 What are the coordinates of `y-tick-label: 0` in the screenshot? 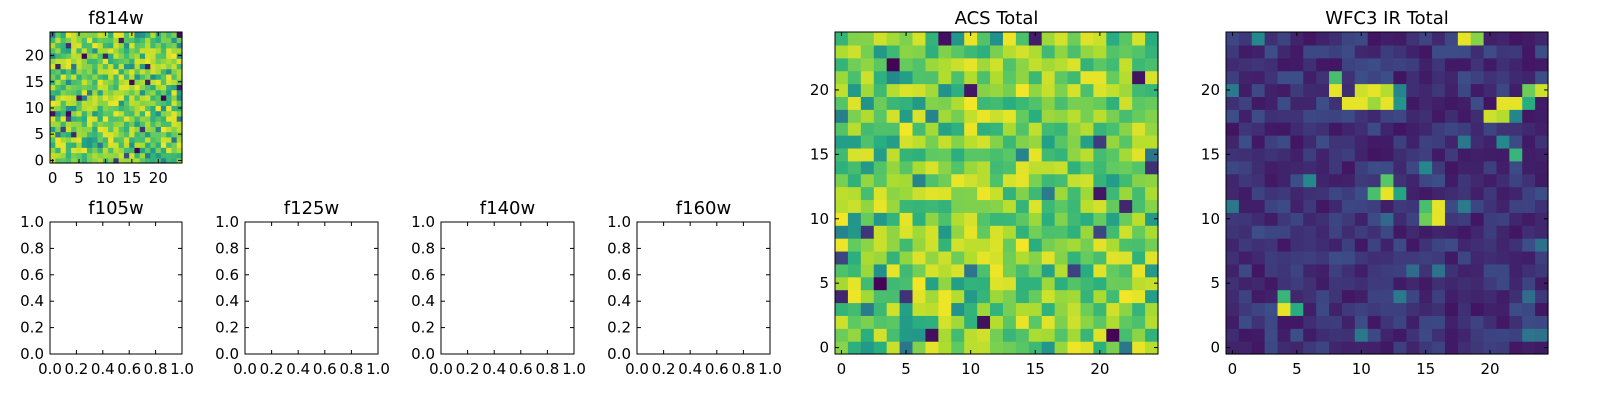 It's located at (824, 348).